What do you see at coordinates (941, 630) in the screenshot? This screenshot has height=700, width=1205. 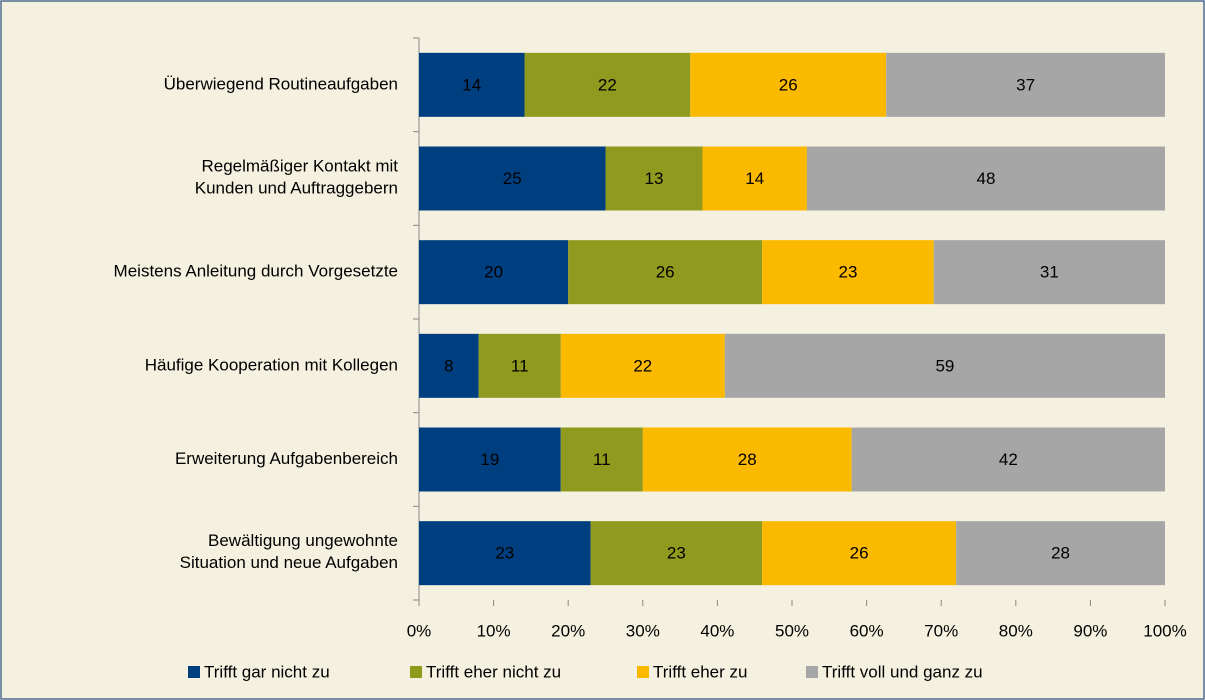 I see `x-tick-label: 70%` at bounding box center [941, 630].